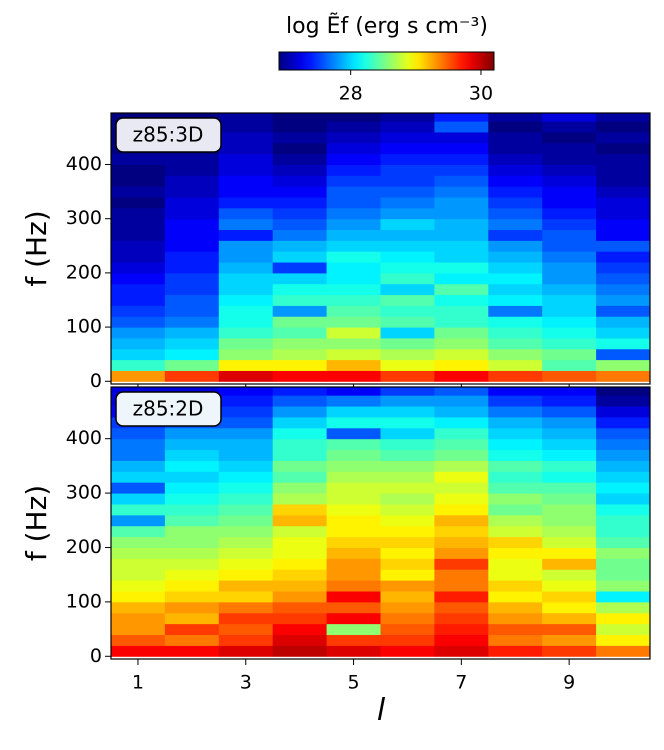 The width and height of the screenshot is (664, 750). What do you see at coordinates (84, 601) in the screenshot?
I see `y-tick-label: 100` at bounding box center [84, 601].